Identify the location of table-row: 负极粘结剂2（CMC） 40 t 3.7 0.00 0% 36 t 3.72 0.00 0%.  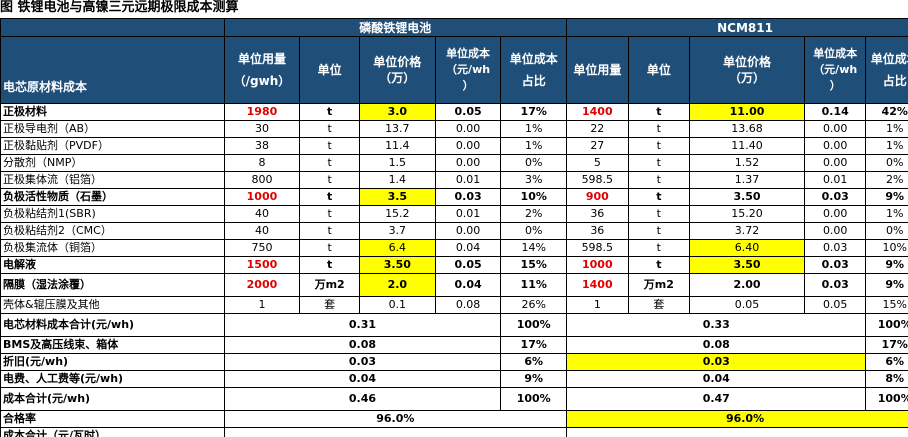
(454, 231).